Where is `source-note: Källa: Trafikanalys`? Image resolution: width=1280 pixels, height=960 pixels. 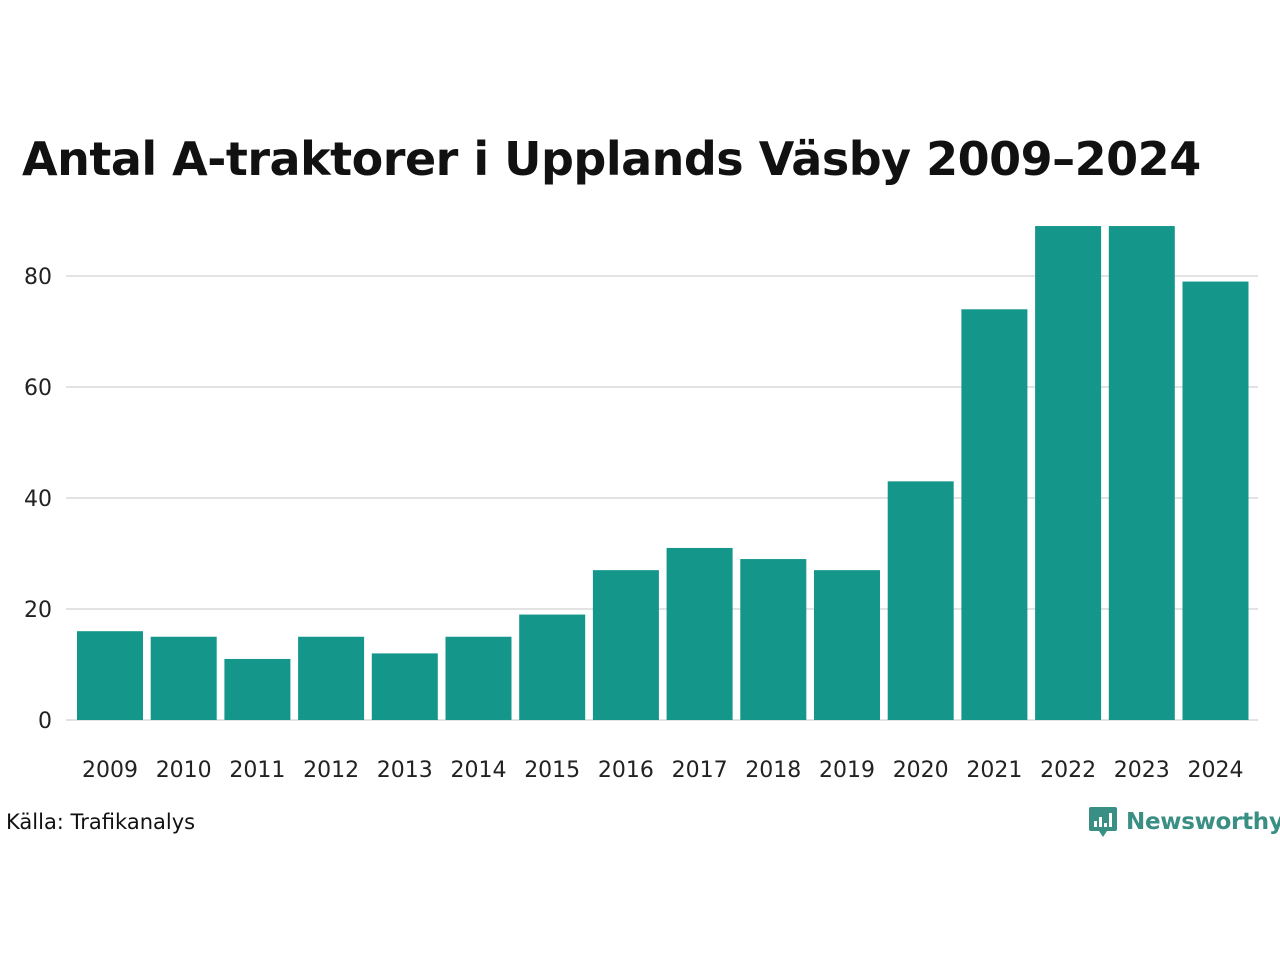
source-note: Källa: Trafikanalys is located at coordinates (101, 822).